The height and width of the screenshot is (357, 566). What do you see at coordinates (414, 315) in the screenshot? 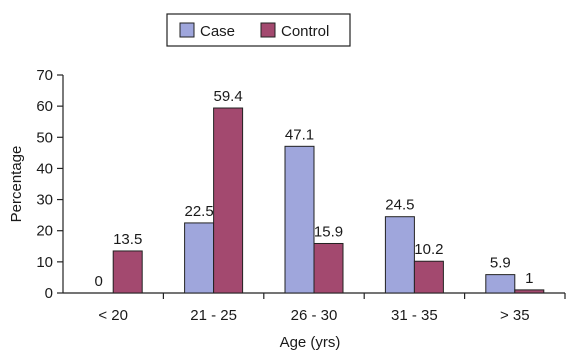
I see `x-tick-label: 31 - 35` at bounding box center [414, 315].